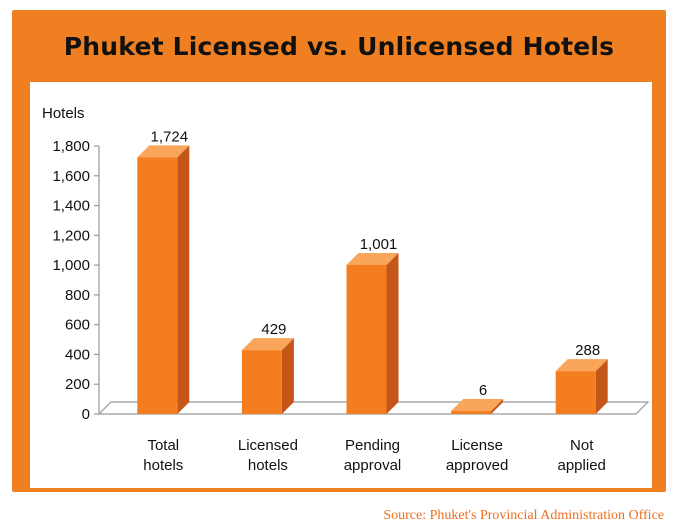 The width and height of the screenshot is (680, 532). What do you see at coordinates (170, 136) in the screenshot?
I see `data-label-0: 1,724` at bounding box center [170, 136].